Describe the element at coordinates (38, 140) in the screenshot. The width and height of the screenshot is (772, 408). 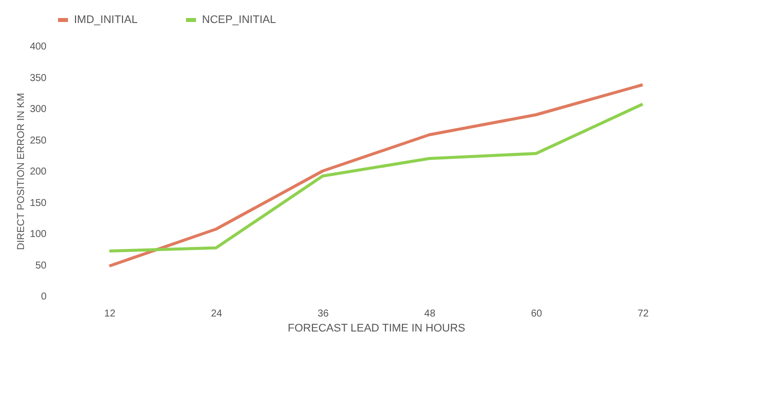
I see `y-tick-label: 250` at that location.